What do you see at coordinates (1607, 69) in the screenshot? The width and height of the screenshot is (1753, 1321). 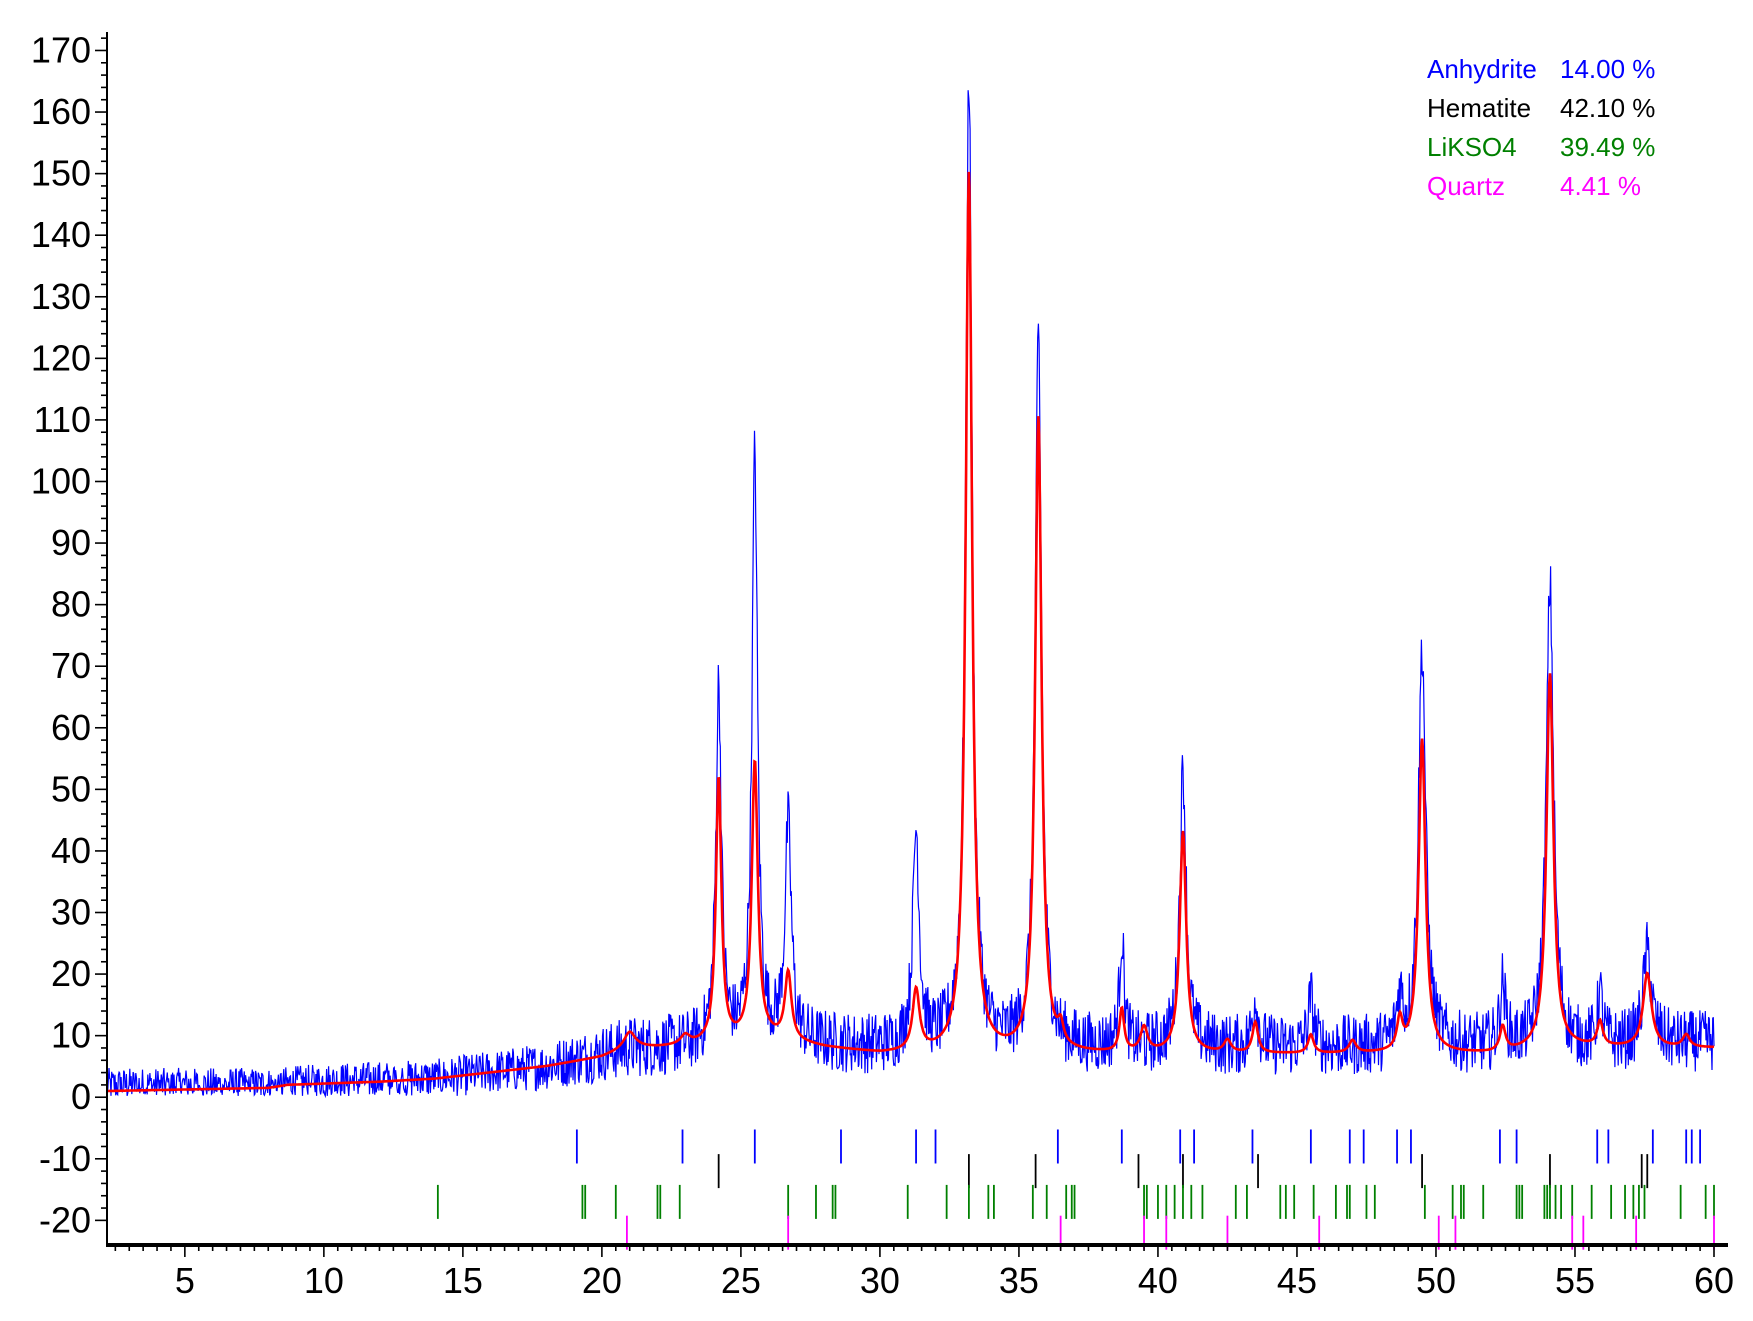 I see `legend-phase-value: 14.00 %` at bounding box center [1607, 69].